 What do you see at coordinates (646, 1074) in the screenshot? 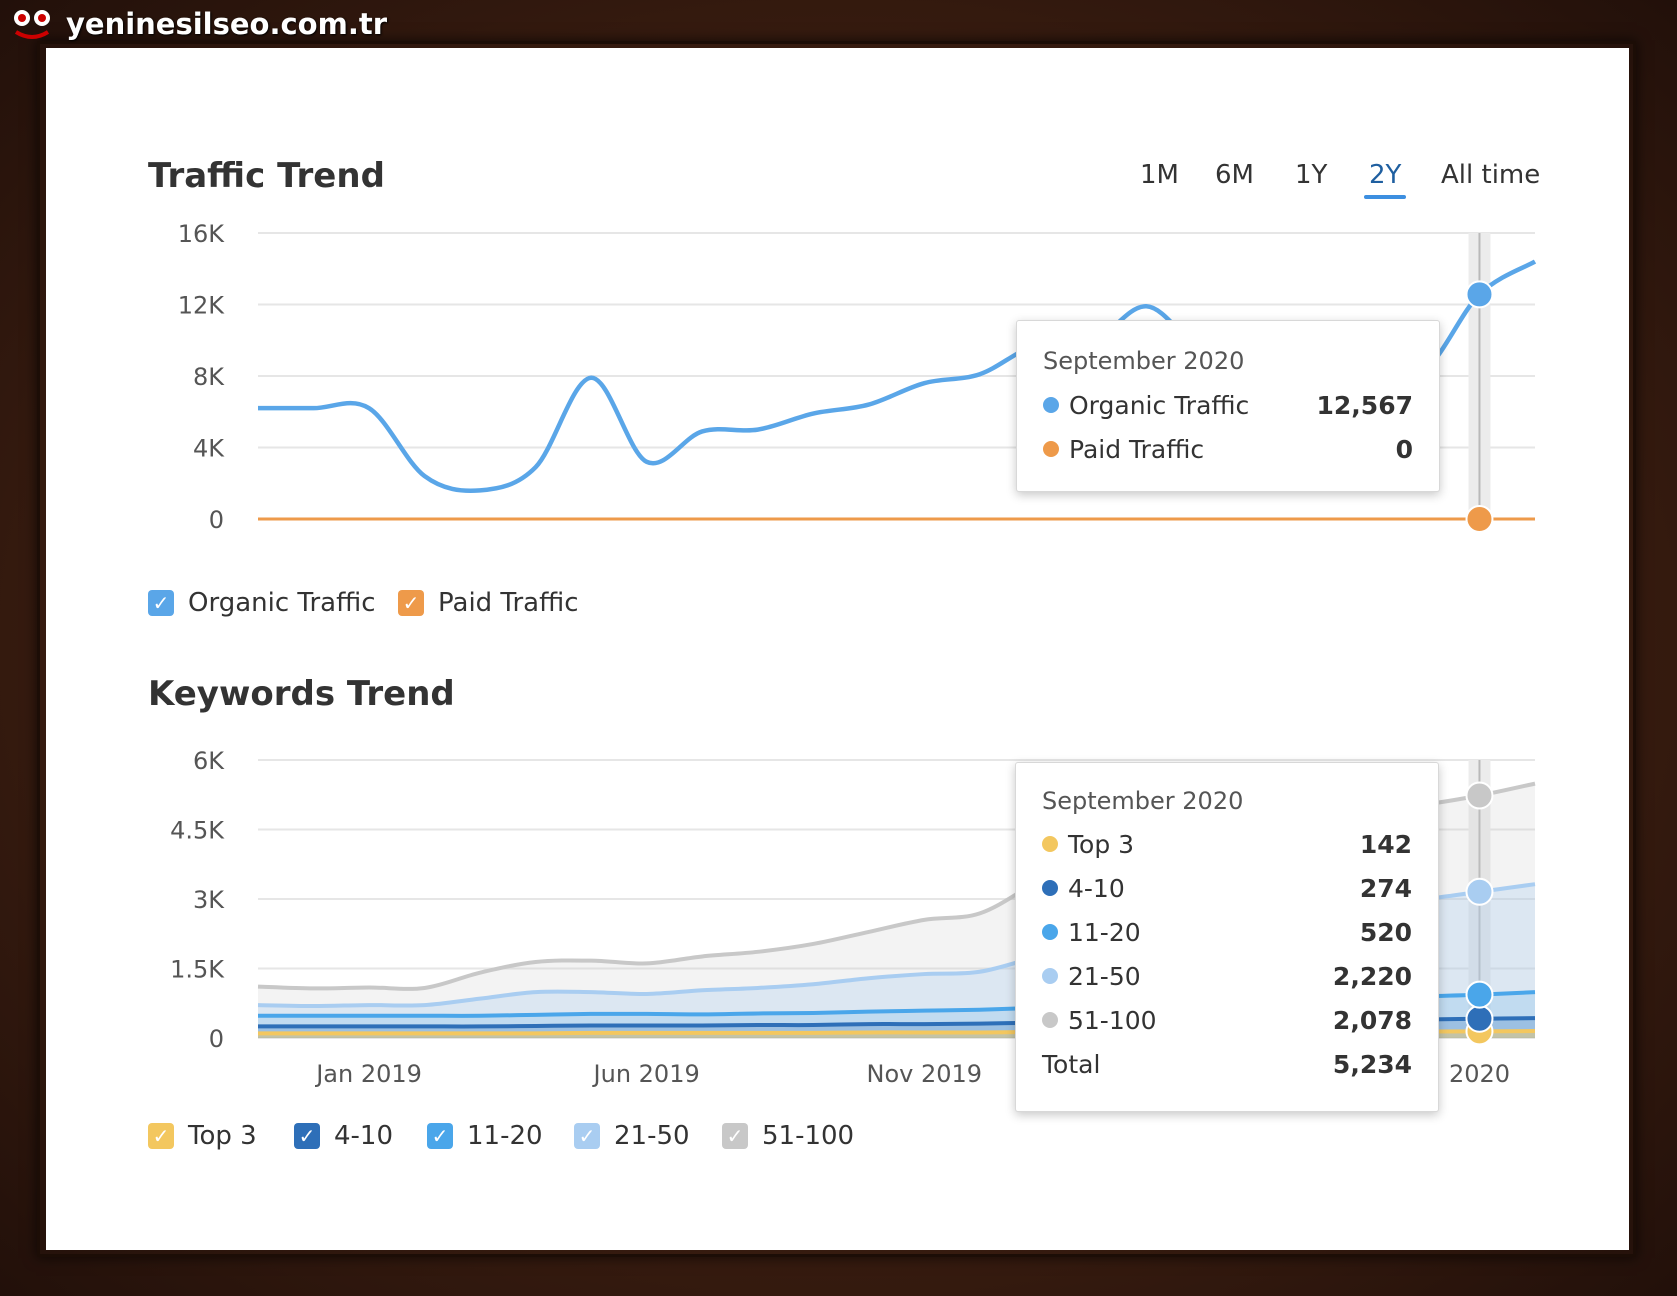
I see `x-tick-label: Jun 2019` at bounding box center [646, 1074].